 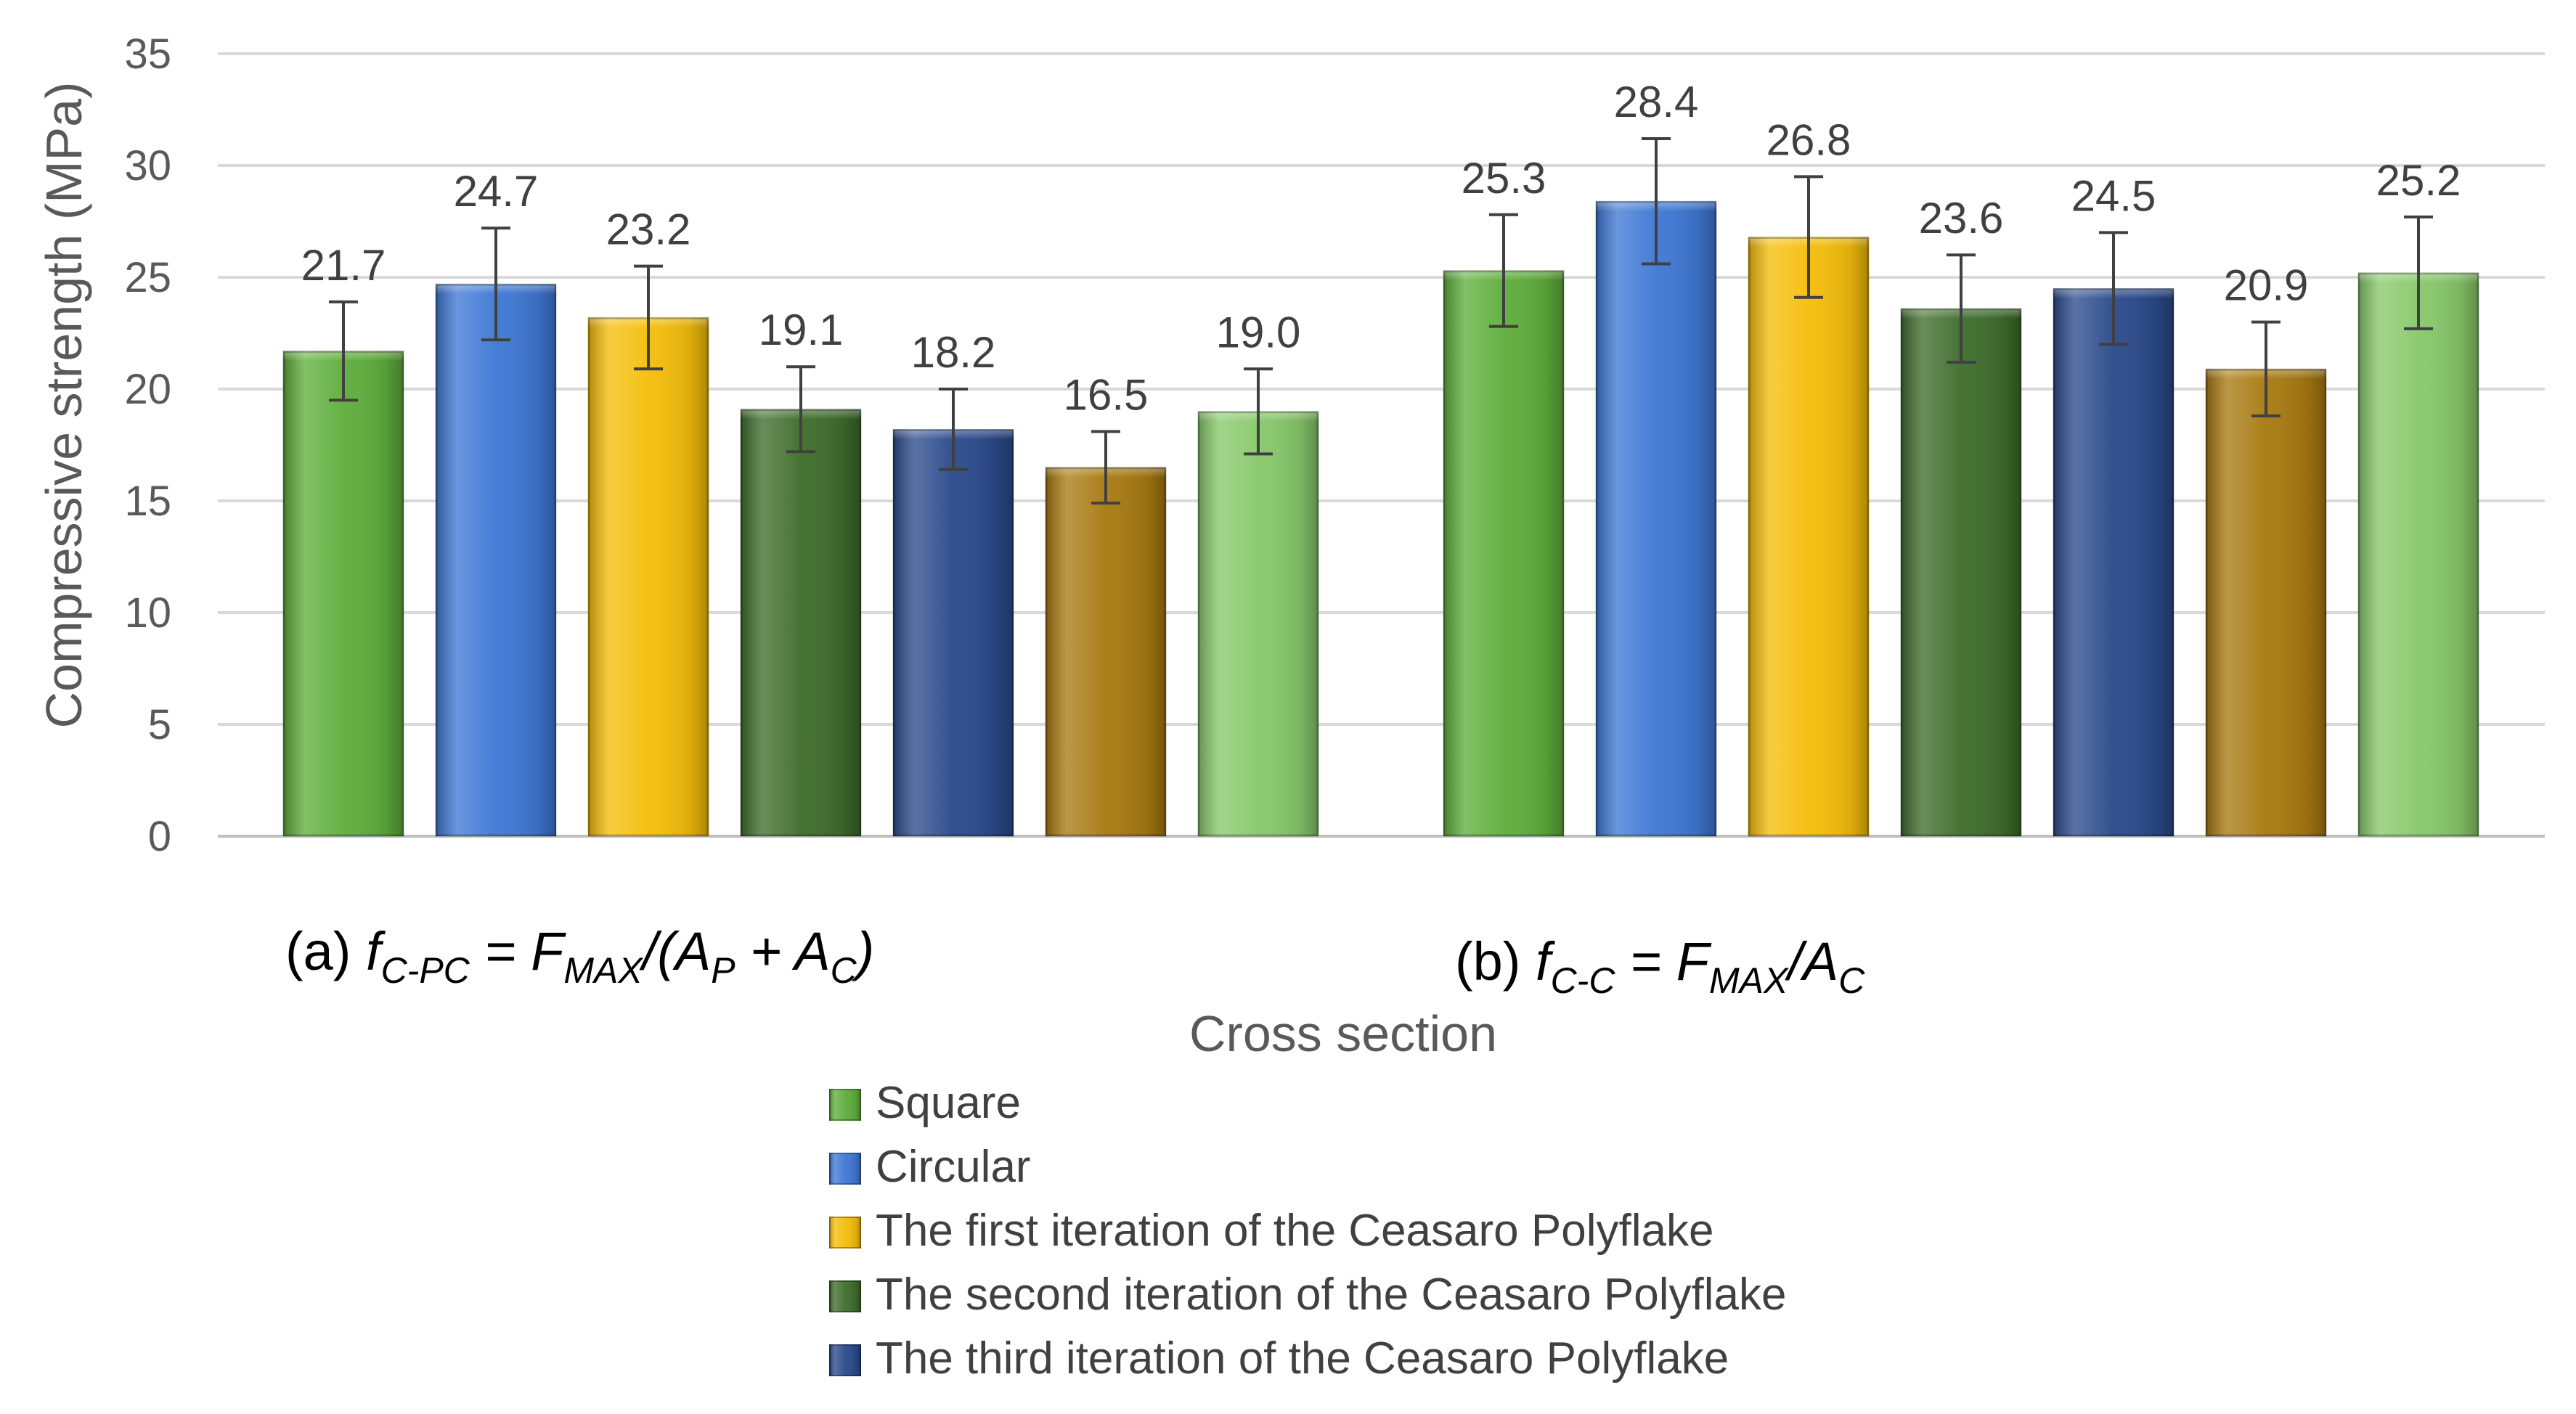 I want to click on group-label: (a) fC-PC = FMAX/(AP + AC), so click(x=579, y=956).